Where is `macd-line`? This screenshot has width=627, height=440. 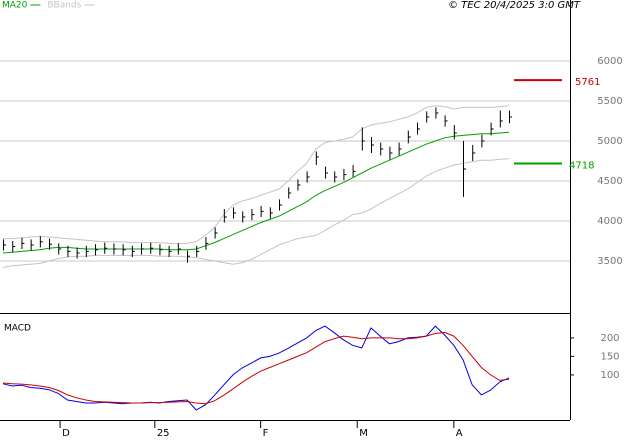 macd-line is located at coordinates (256, 368).